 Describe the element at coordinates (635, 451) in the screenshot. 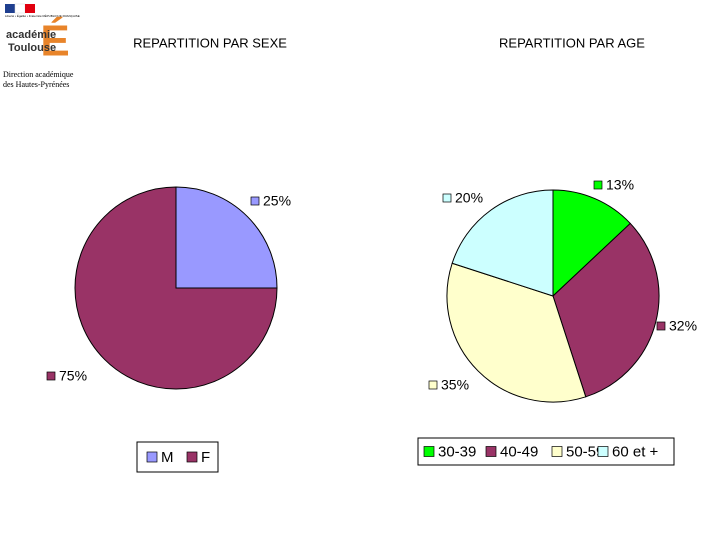

I see `legend-label: 60 et +` at that location.